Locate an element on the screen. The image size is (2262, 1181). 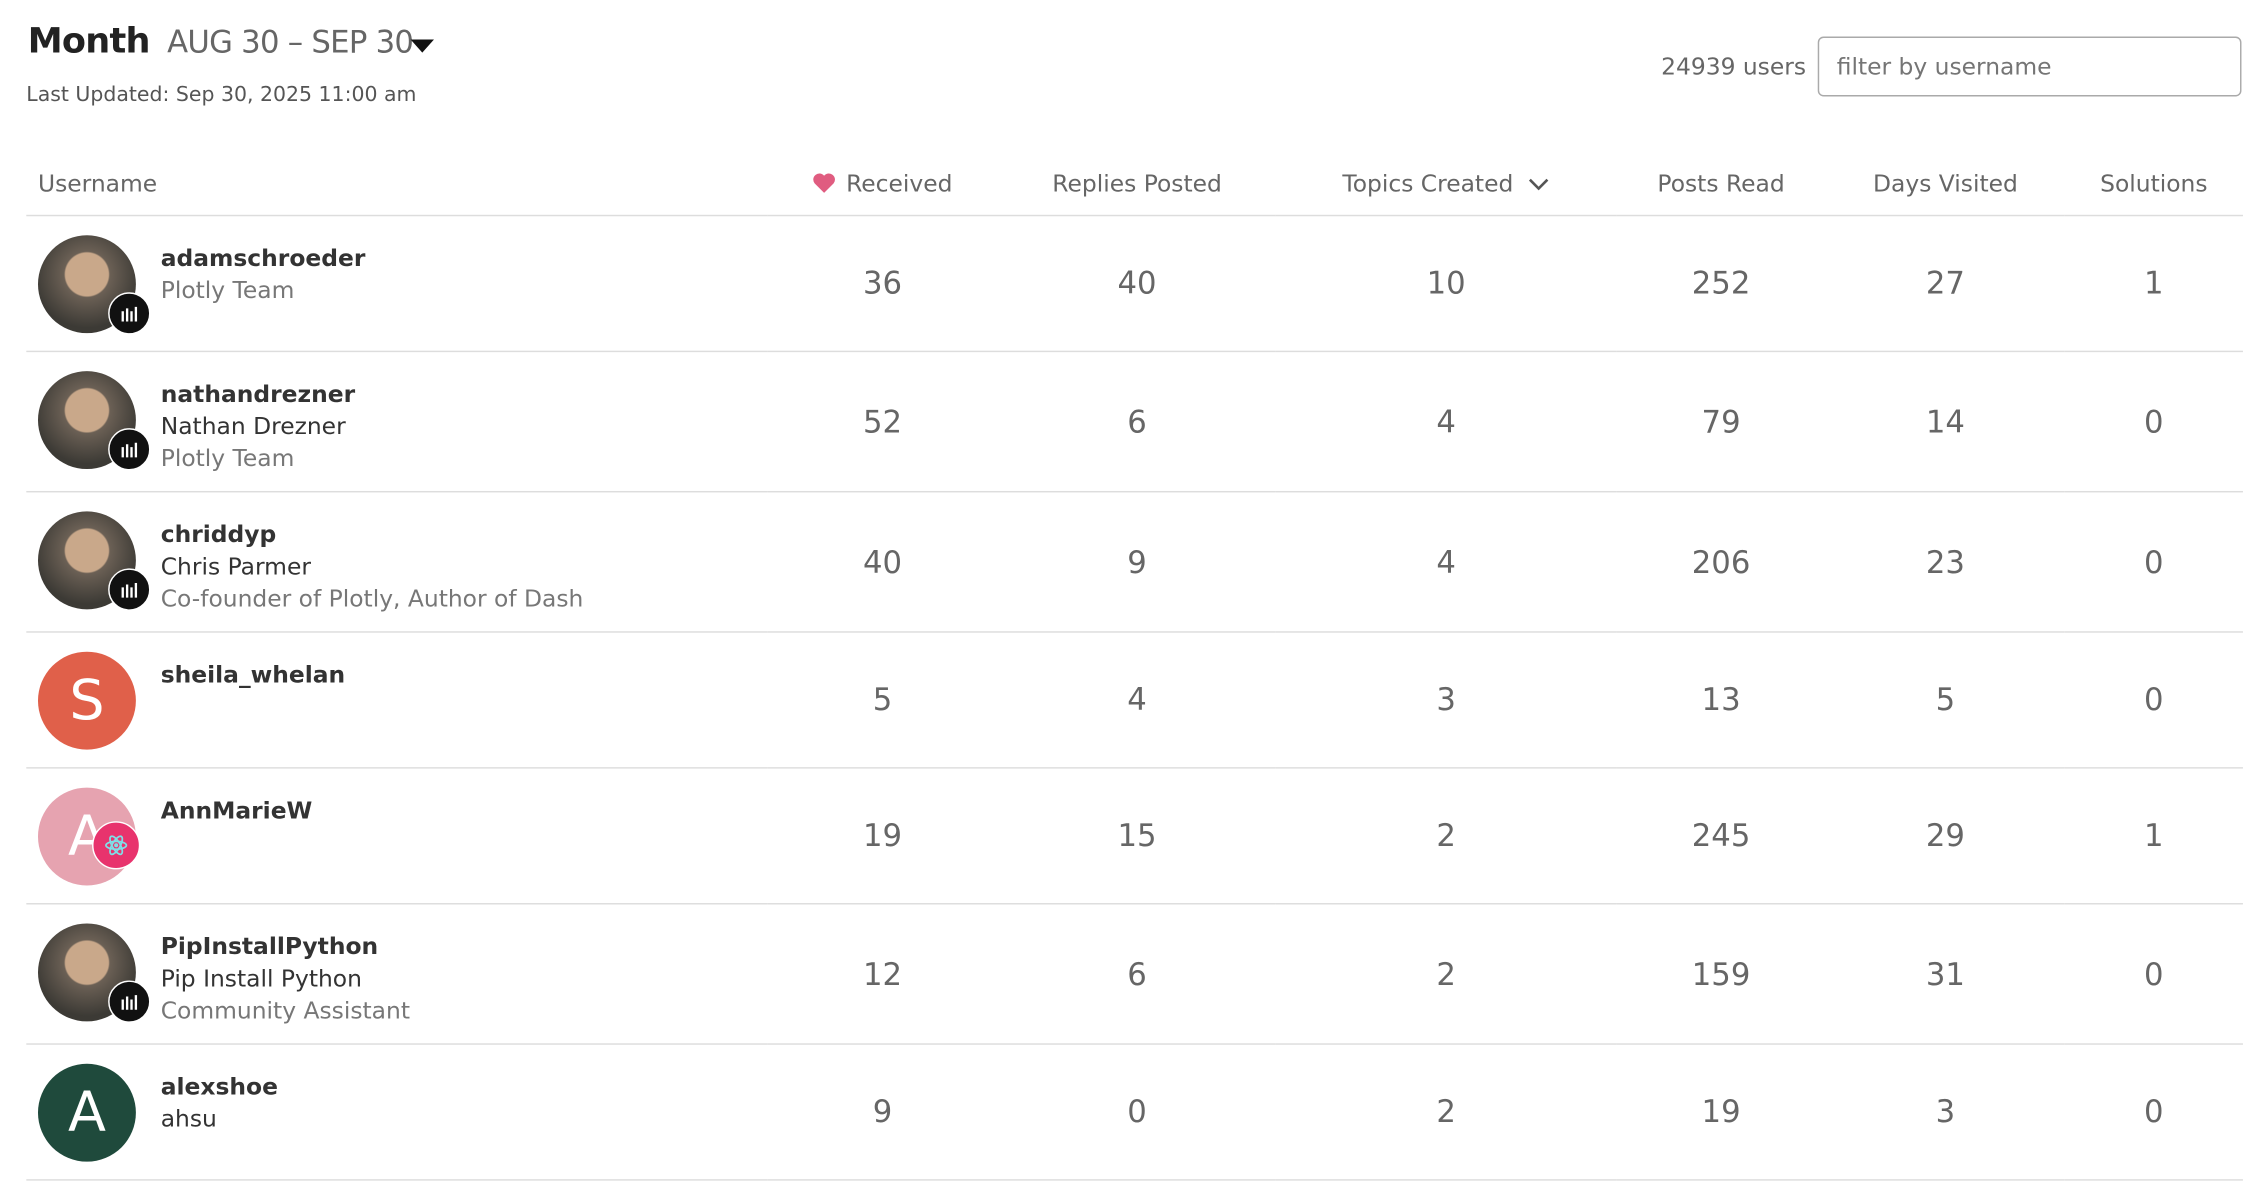
period-dropdown is located at coordinates (422, 46).